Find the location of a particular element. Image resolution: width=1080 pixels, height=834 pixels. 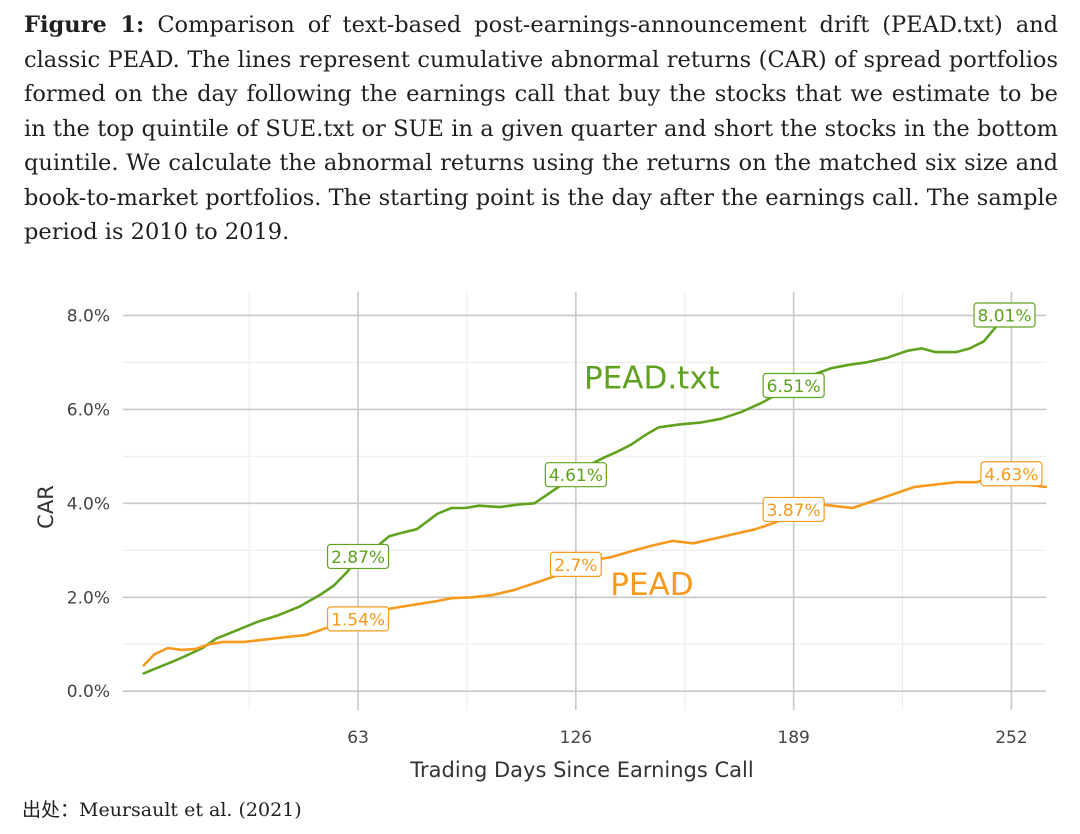

y-tick-label: 6.0% is located at coordinates (88, 410).